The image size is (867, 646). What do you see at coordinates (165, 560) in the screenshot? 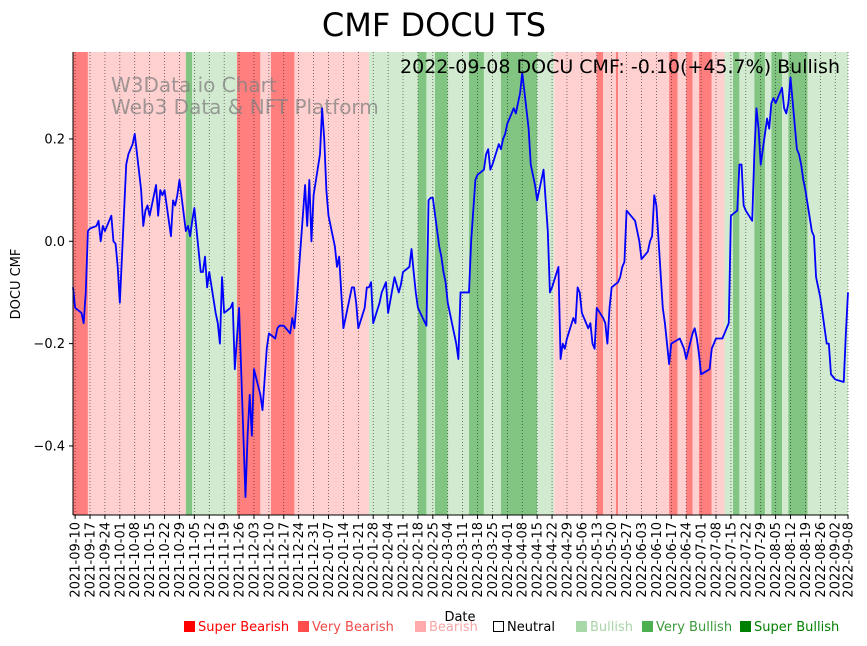
I see `x-tick-label: 2021-10-22` at bounding box center [165, 560].